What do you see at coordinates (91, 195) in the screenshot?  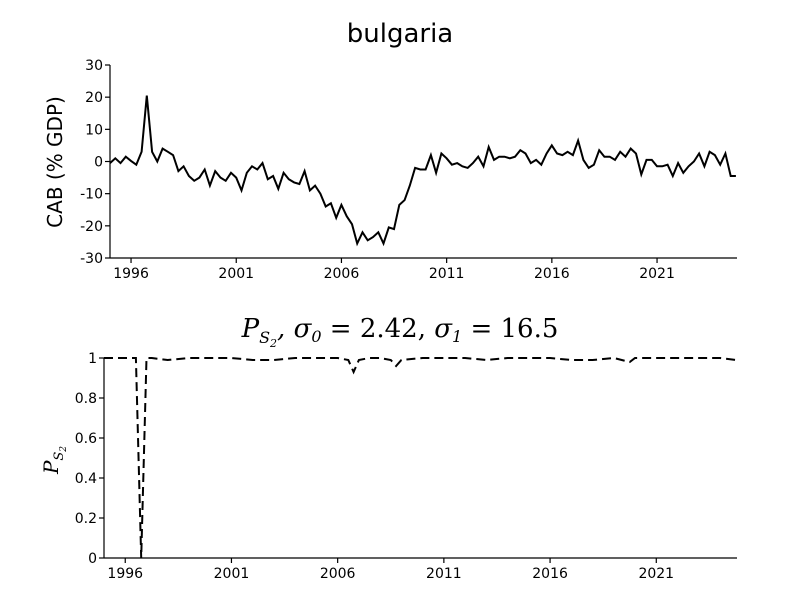 I see `top-y-tick-label: -10` at bounding box center [91, 195].